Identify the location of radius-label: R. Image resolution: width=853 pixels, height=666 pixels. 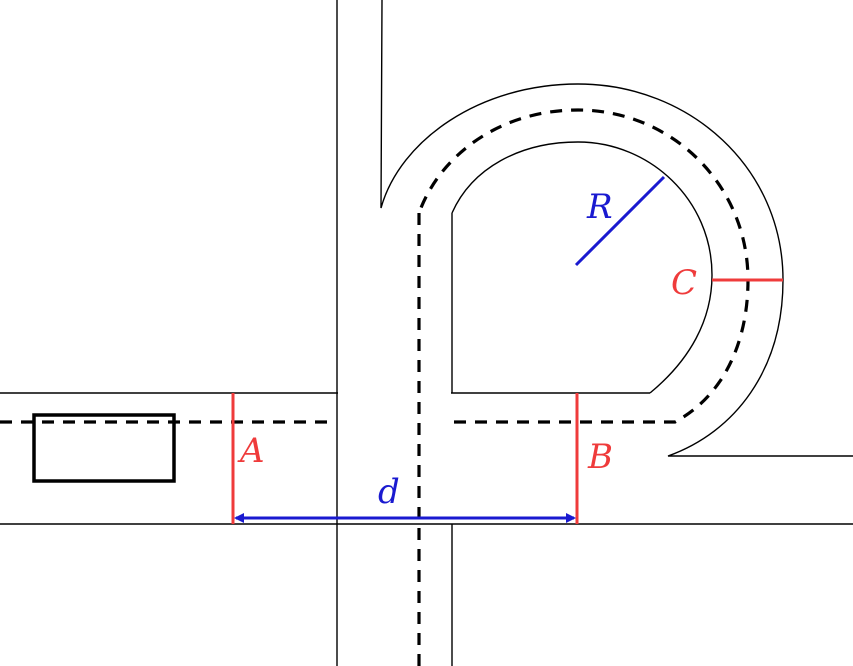
(599, 207).